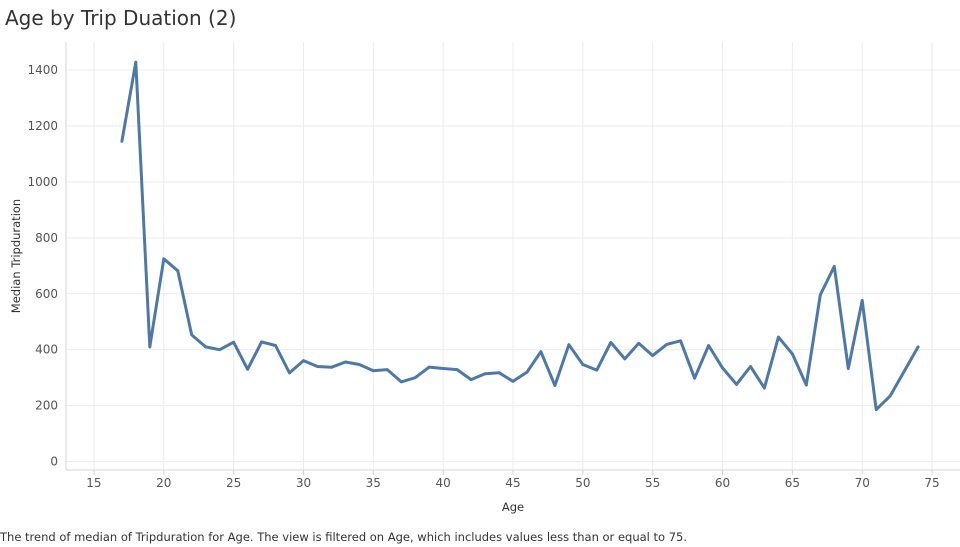  I want to click on x-tick-label: 25, so click(233, 483).